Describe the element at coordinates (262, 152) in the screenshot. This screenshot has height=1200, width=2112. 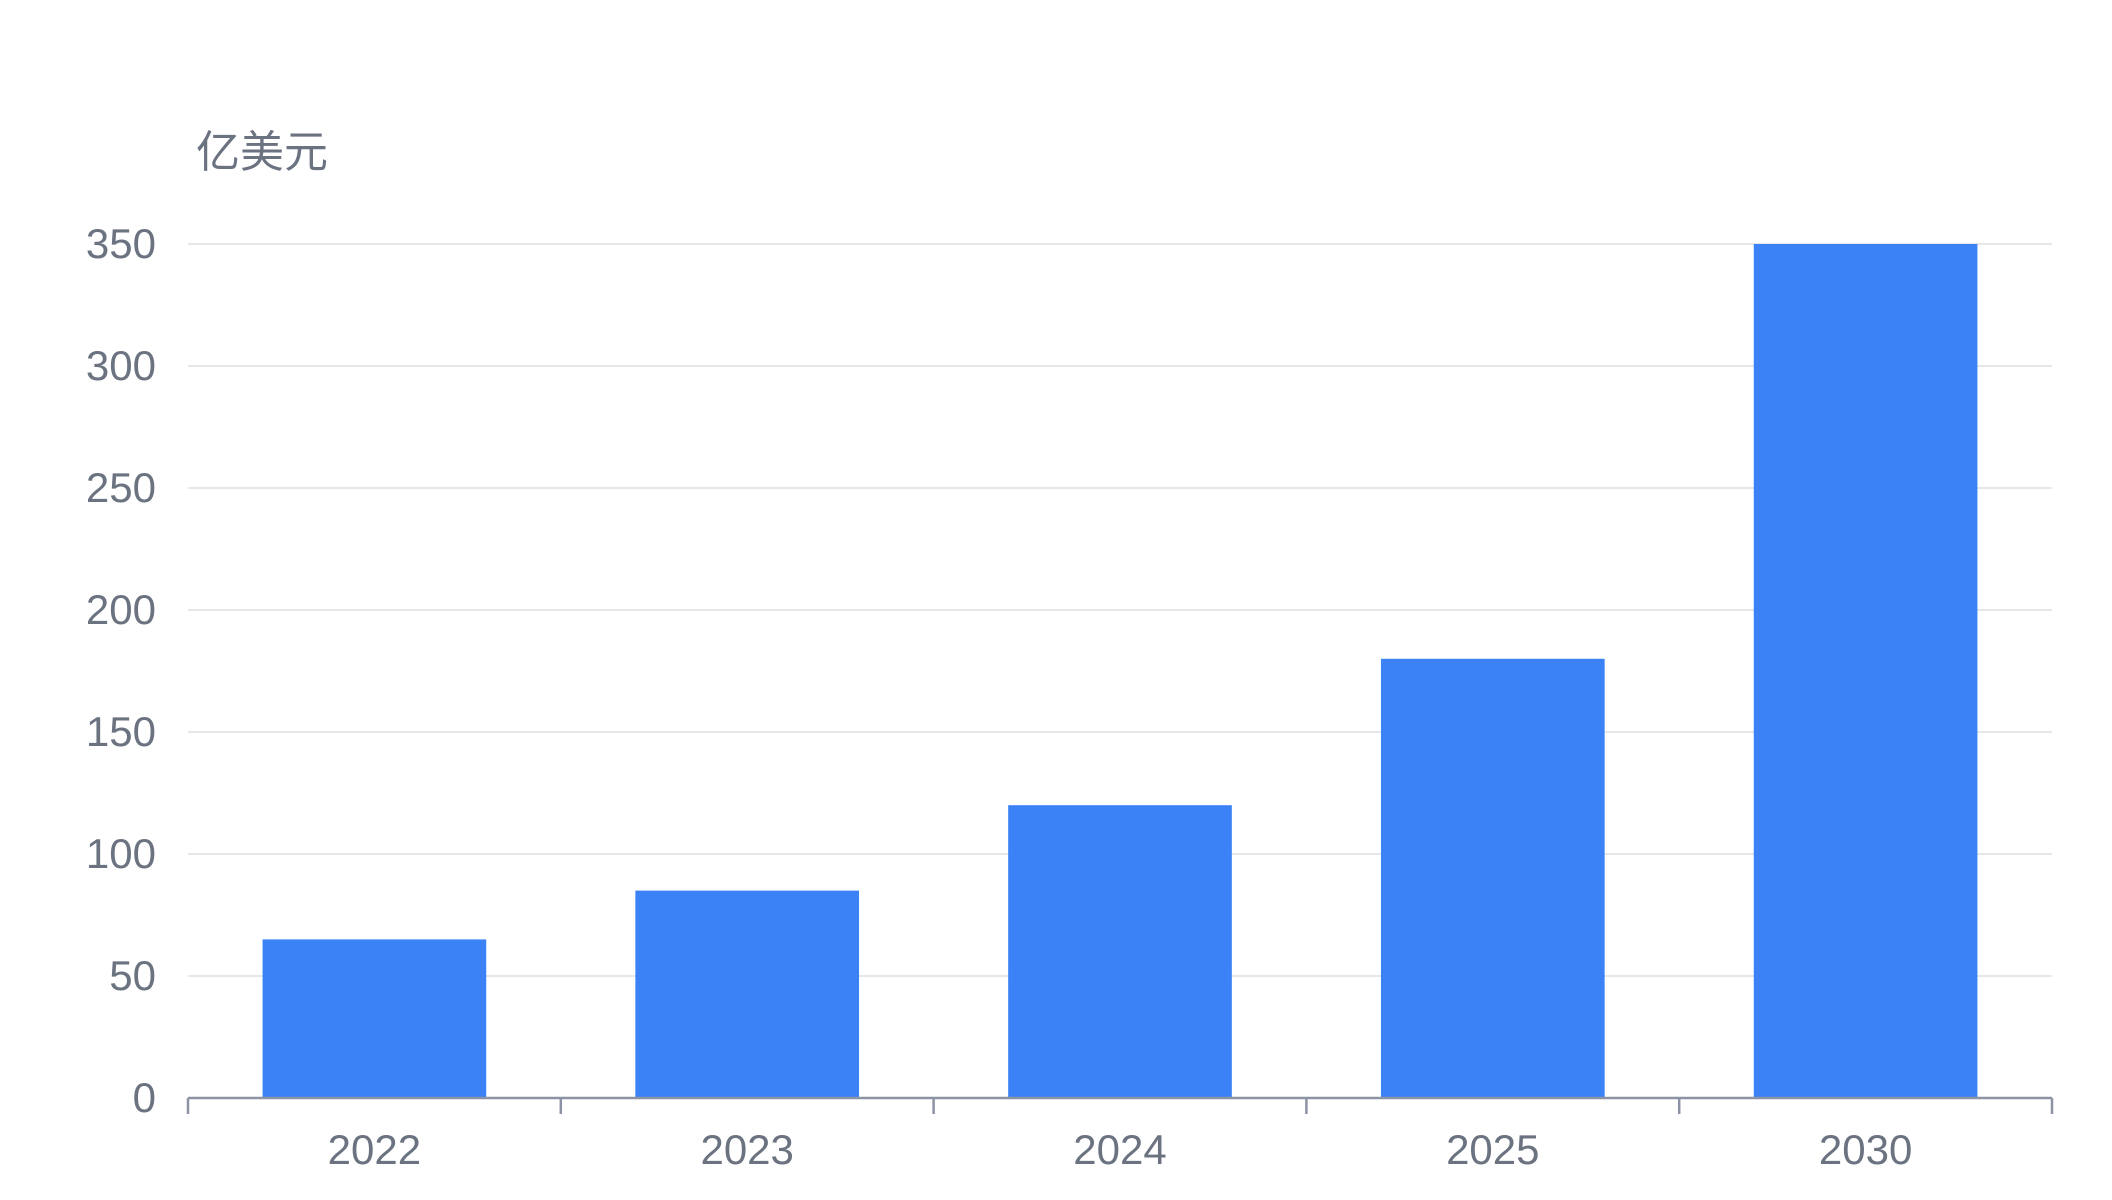
I see `y-axis-unit-label: 亿美元` at that location.